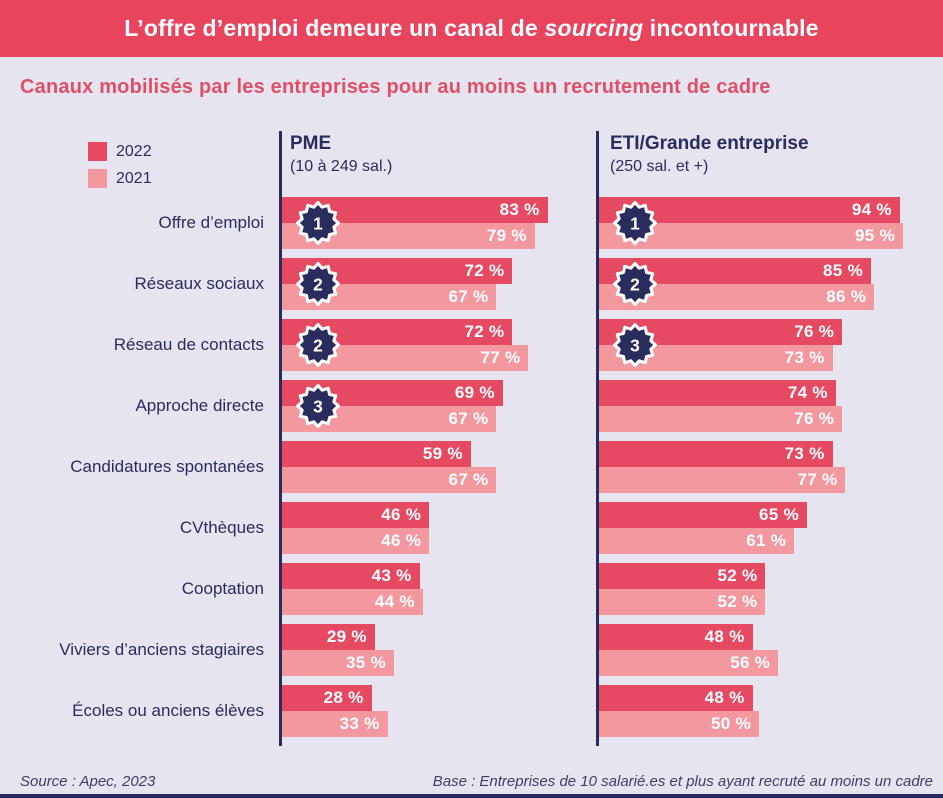 The width and height of the screenshot is (943, 798). Describe the element at coordinates (682, 576) in the screenshot. I see `bar-eti-2022-cooptation: 52 %` at that location.